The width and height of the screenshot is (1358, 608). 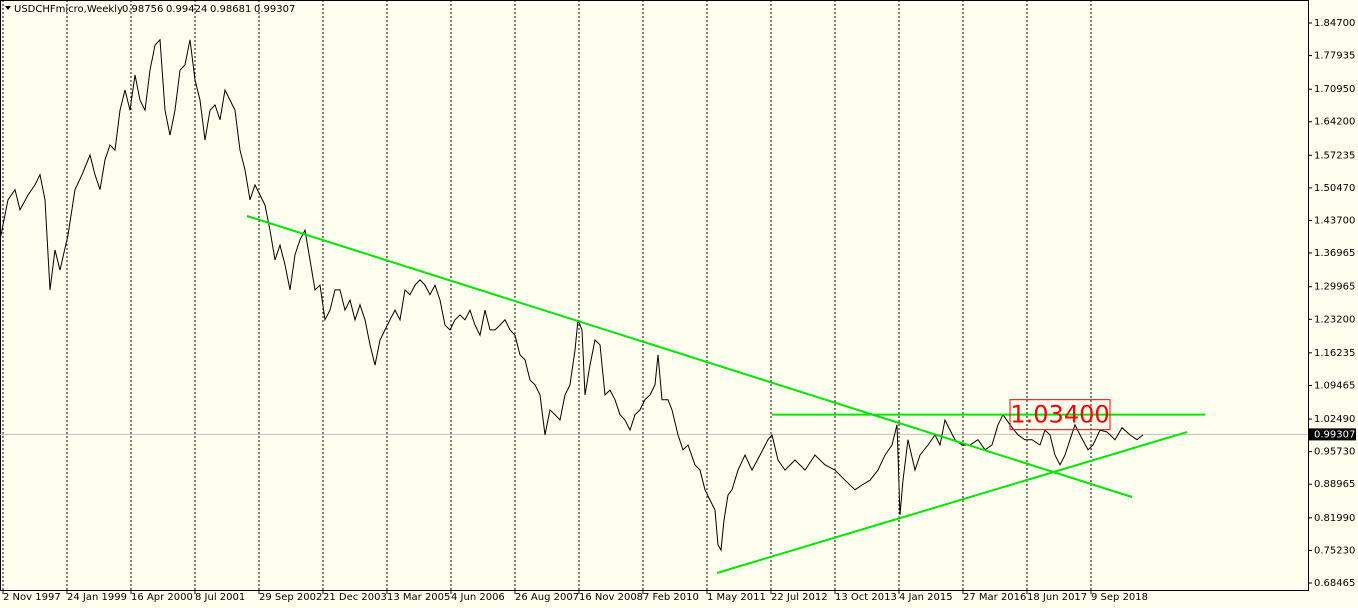 I want to click on chart-title: USDCHFmicro,Weekly, so click(x=68, y=9).